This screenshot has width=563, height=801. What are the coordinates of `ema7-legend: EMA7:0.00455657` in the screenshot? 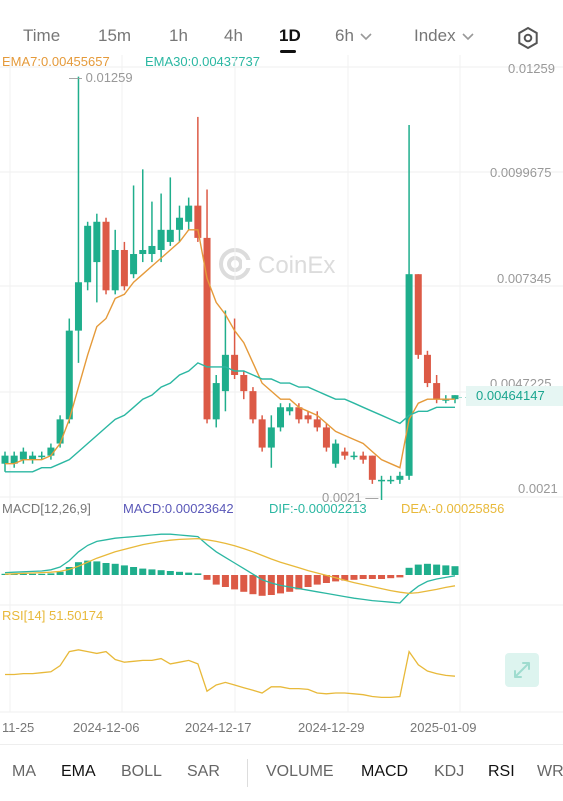 It's located at (56, 61).